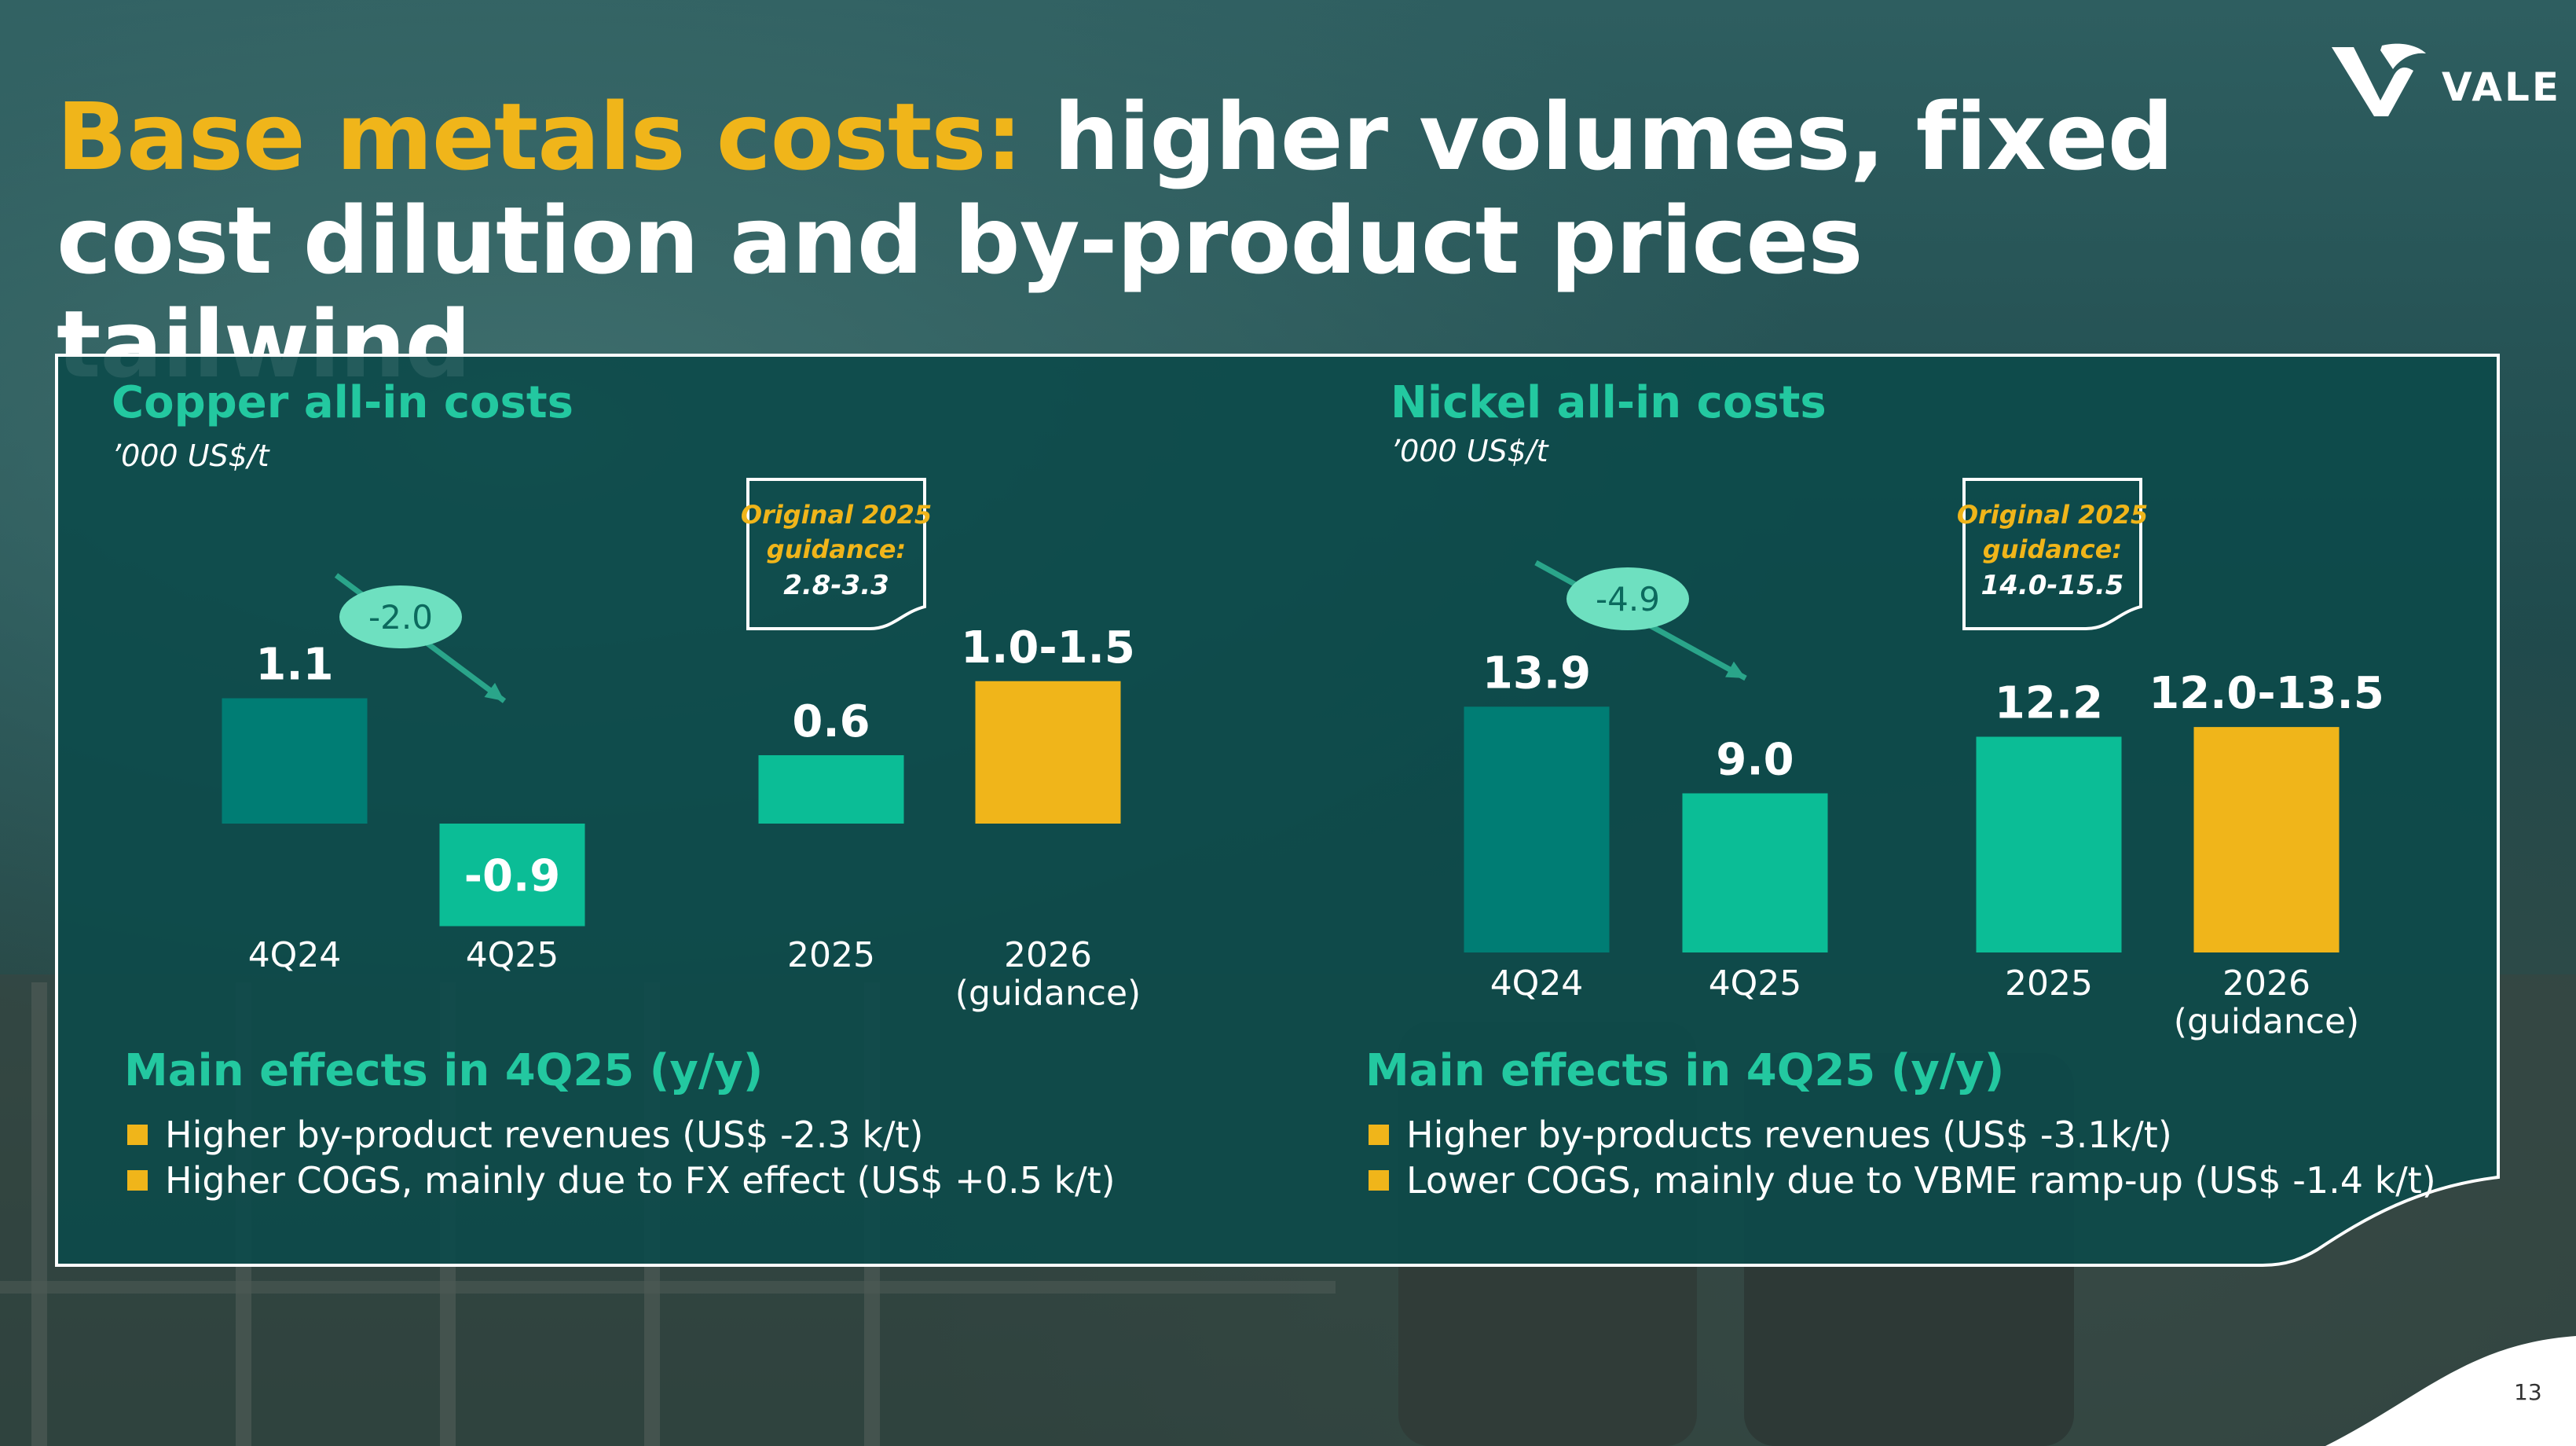 The width and height of the screenshot is (2576, 1446). Describe the element at coordinates (190, 456) in the screenshot. I see `copper-unit-label: ’000 US$/t` at that location.